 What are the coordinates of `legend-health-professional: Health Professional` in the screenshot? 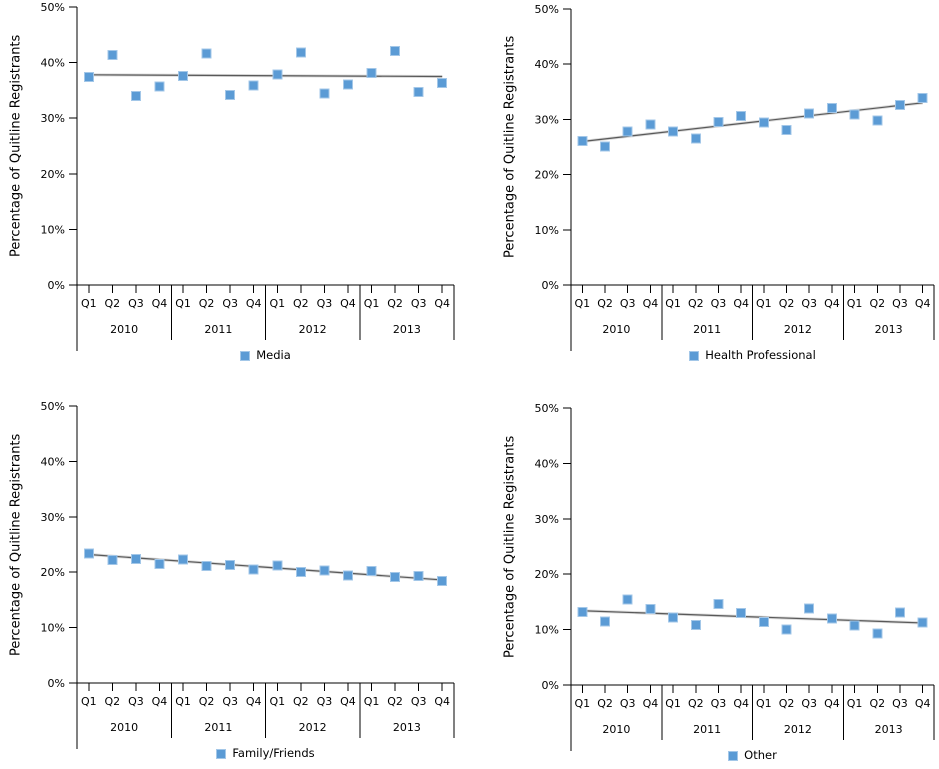 It's located at (752, 356).